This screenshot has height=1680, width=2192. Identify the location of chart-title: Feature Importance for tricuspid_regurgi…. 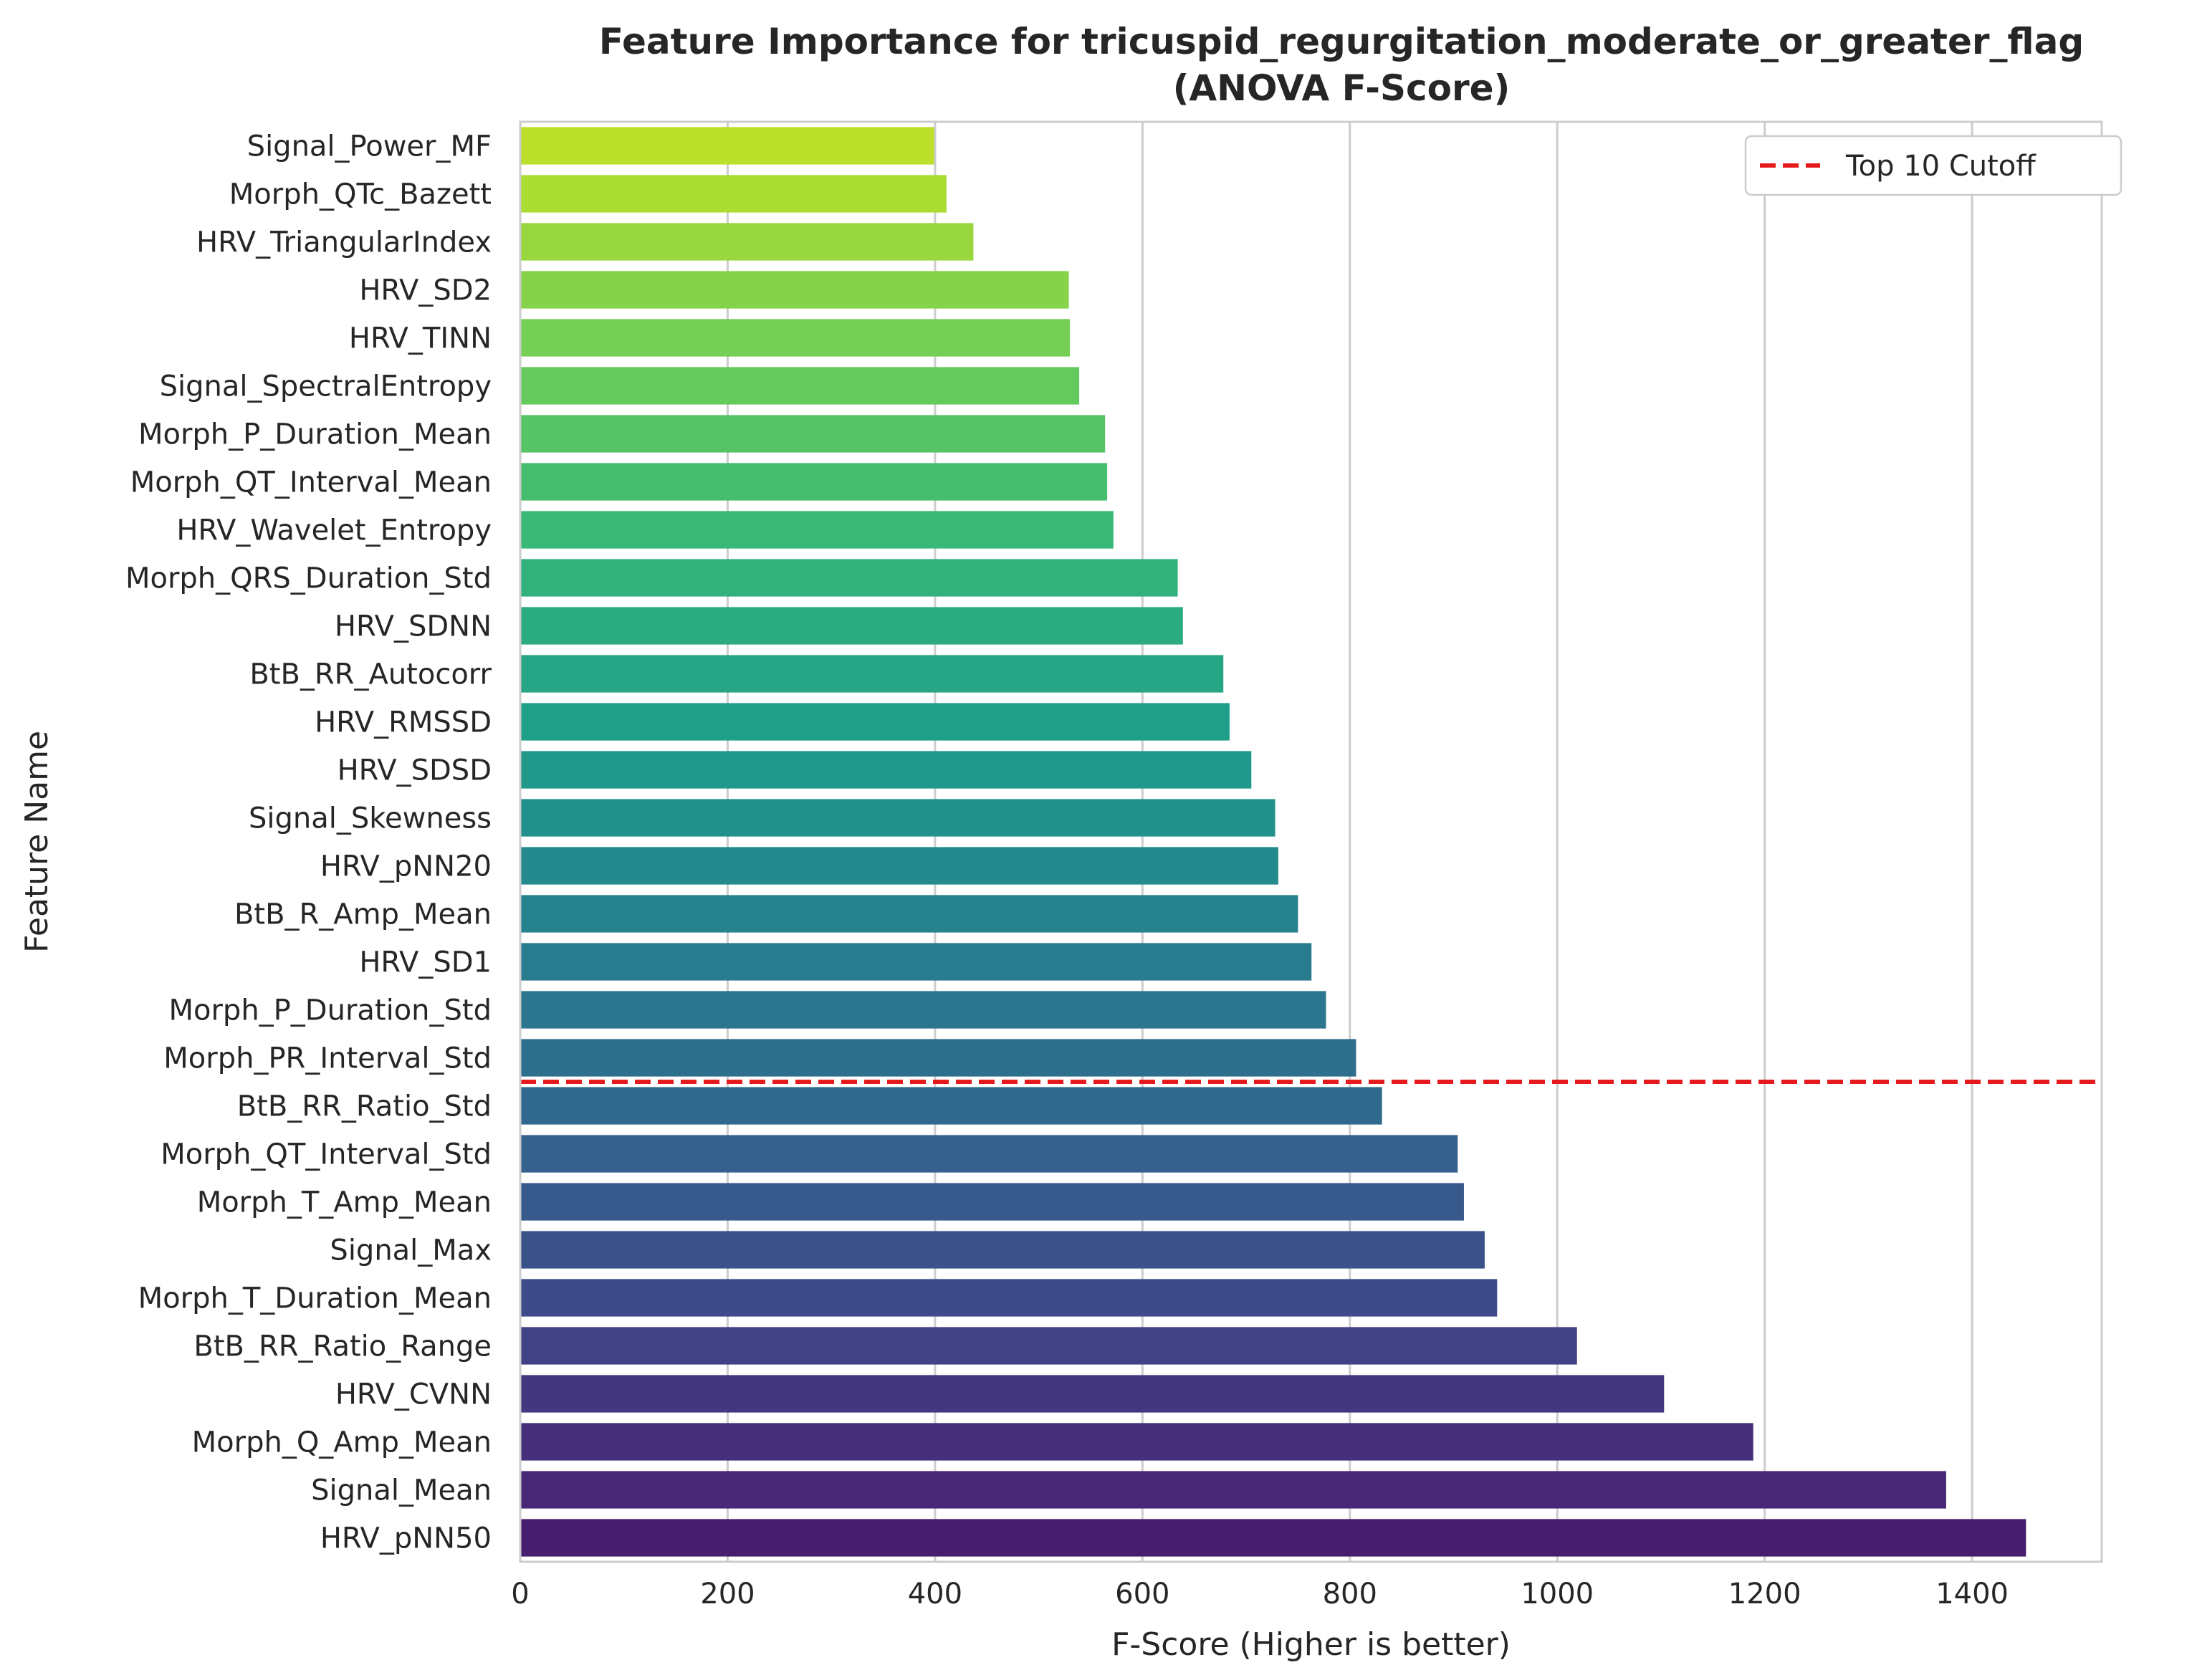
(1341, 65).